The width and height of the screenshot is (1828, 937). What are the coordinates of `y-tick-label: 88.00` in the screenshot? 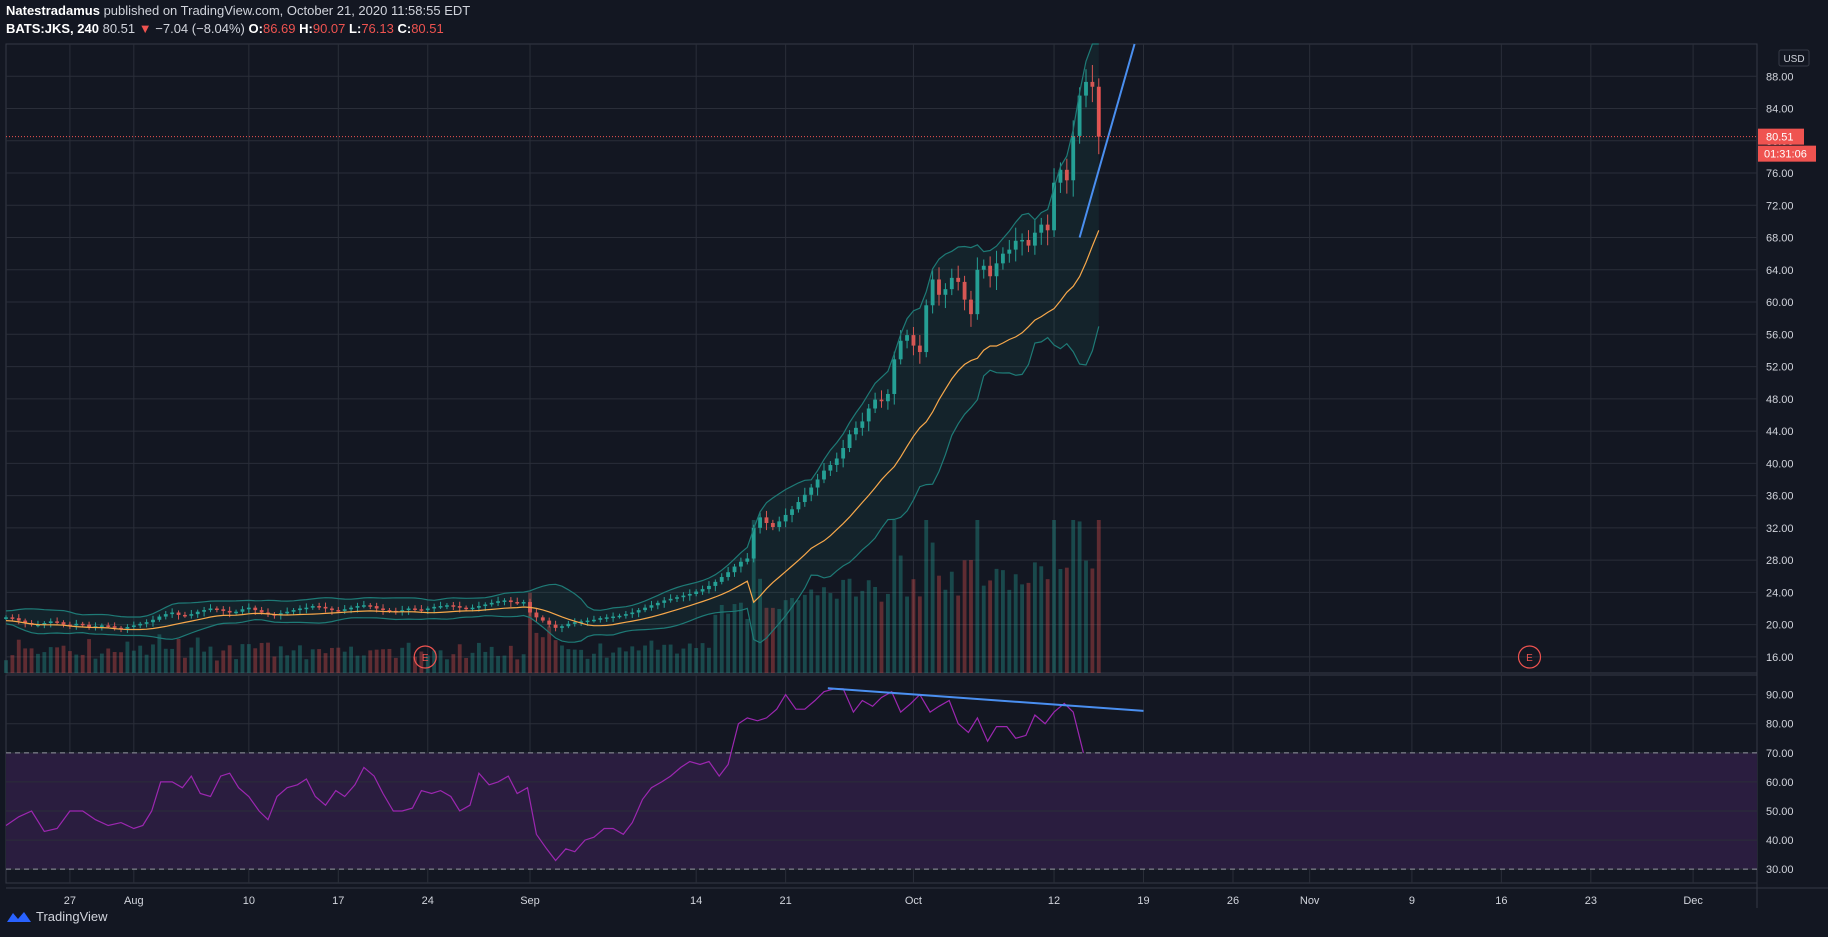 It's located at (1780, 77).